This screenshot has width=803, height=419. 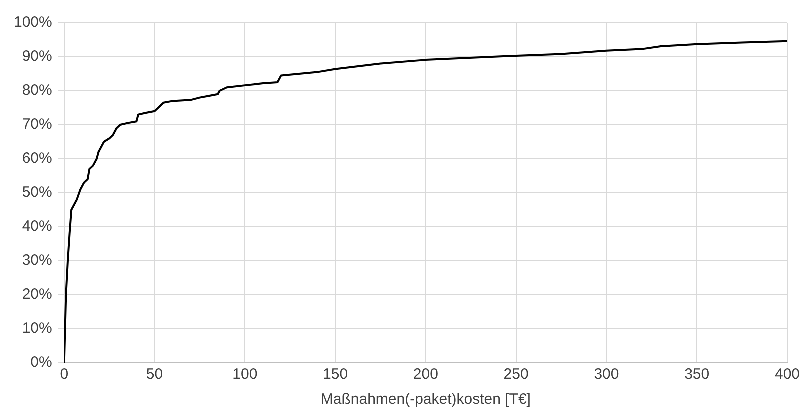 I want to click on x-tick-label: 100, so click(x=245, y=375).